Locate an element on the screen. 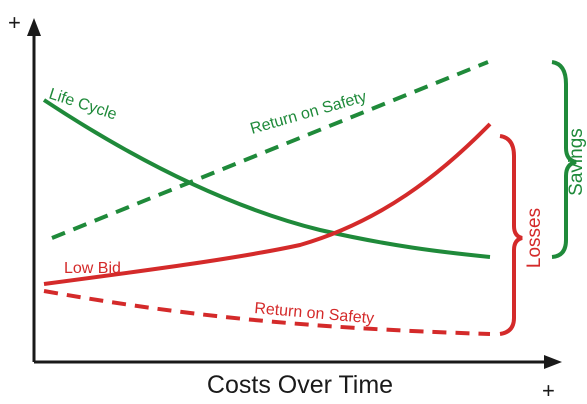  return-on-safety-green-label: Return on Safety is located at coordinates (308, 112).